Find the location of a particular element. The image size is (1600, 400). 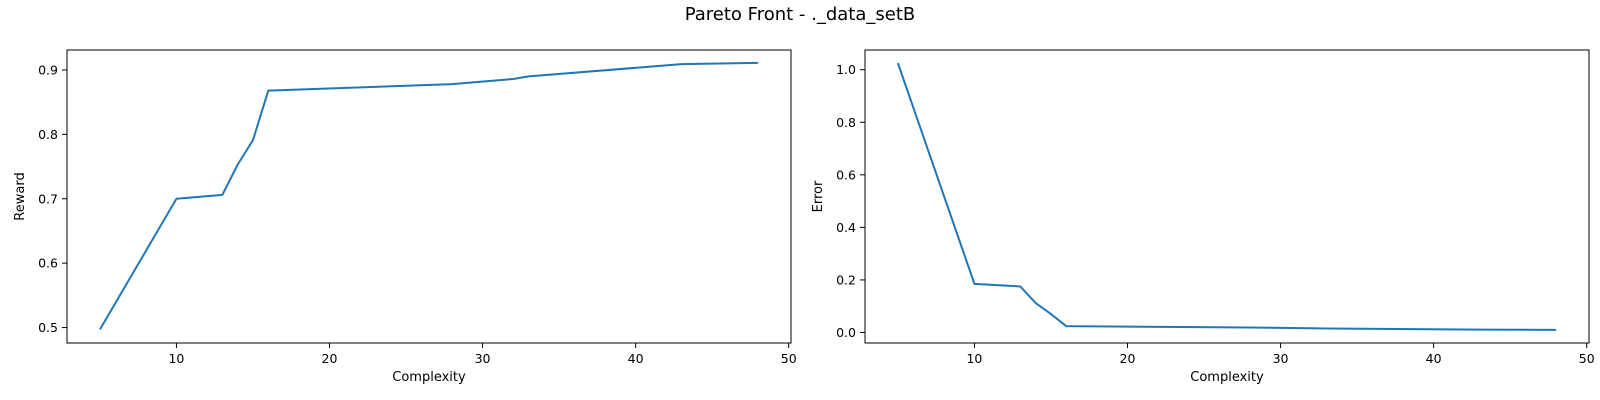

y-axis-label: Error is located at coordinates (818, 196).